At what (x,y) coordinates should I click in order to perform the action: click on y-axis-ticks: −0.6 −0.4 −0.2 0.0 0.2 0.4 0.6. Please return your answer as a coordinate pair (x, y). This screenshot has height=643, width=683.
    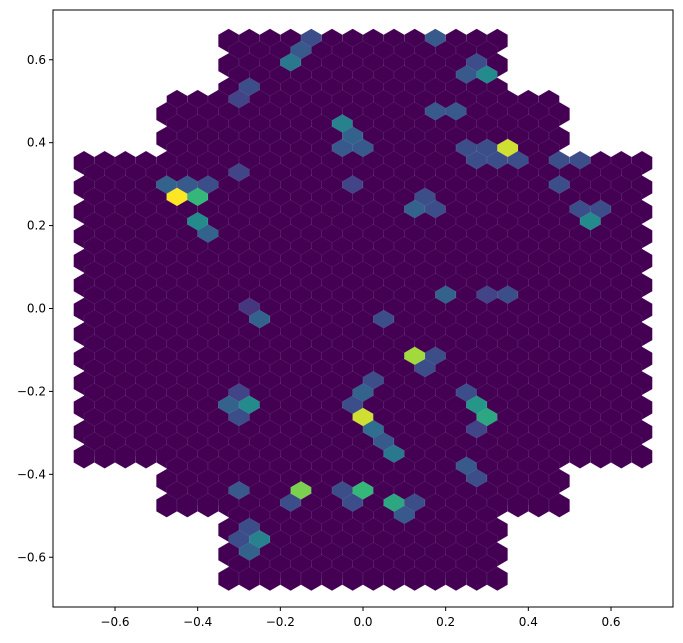
    Looking at the image, I should click on (35, 308).